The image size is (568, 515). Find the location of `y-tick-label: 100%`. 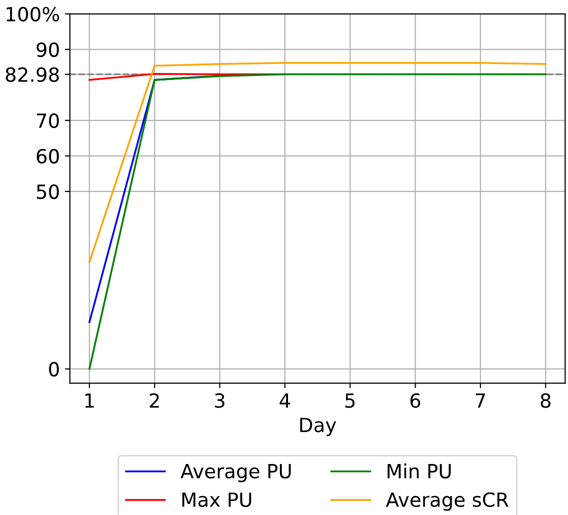

y-tick-label: 100% is located at coordinates (33, 14).